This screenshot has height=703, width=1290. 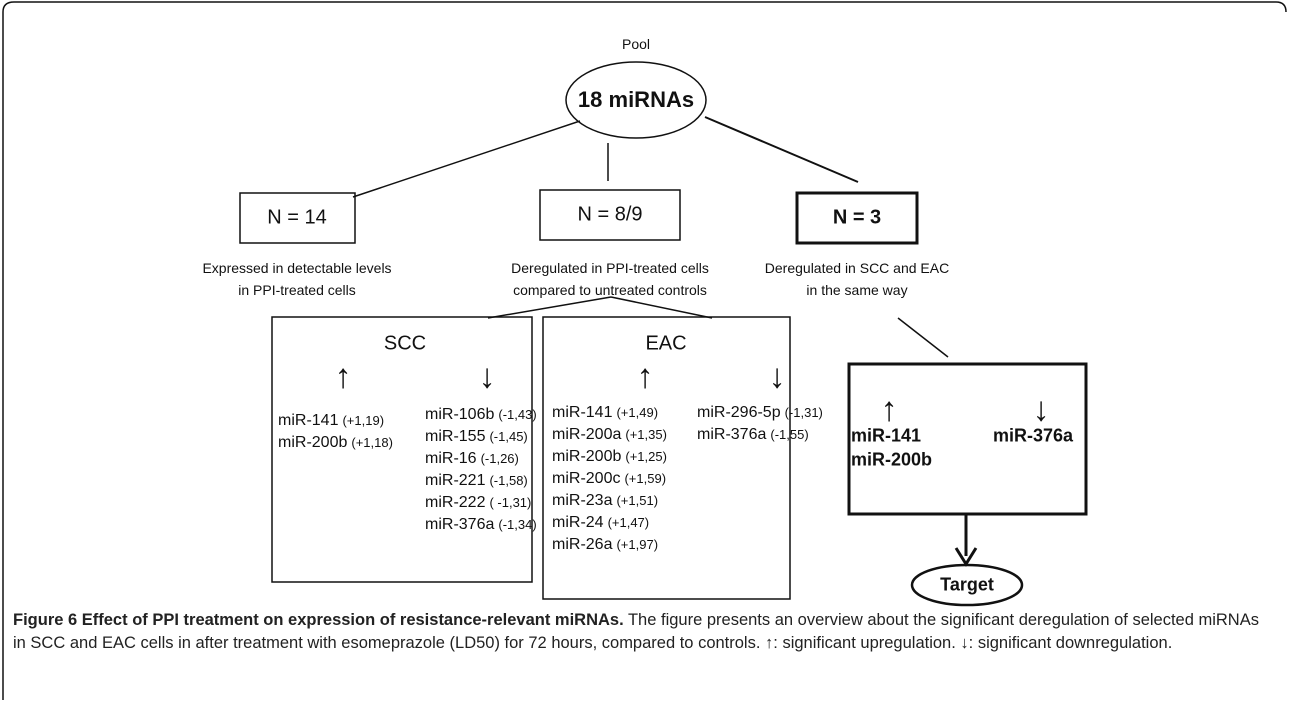 I want to click on pool-node: 18 miRNAs, so click(x=636, y=99).